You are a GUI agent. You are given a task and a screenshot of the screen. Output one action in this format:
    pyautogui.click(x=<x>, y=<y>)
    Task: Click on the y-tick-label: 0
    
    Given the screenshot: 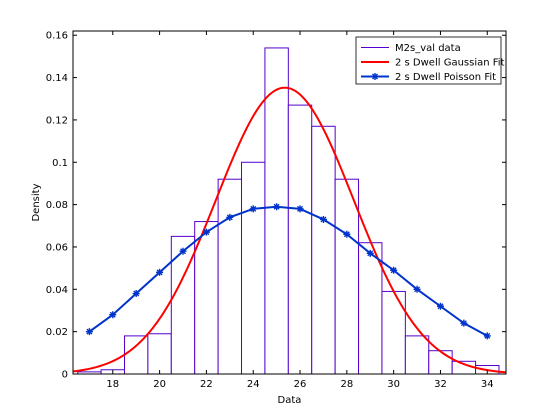 What is the action you would take?
    pyautogui.click(x=65, y=375)
    